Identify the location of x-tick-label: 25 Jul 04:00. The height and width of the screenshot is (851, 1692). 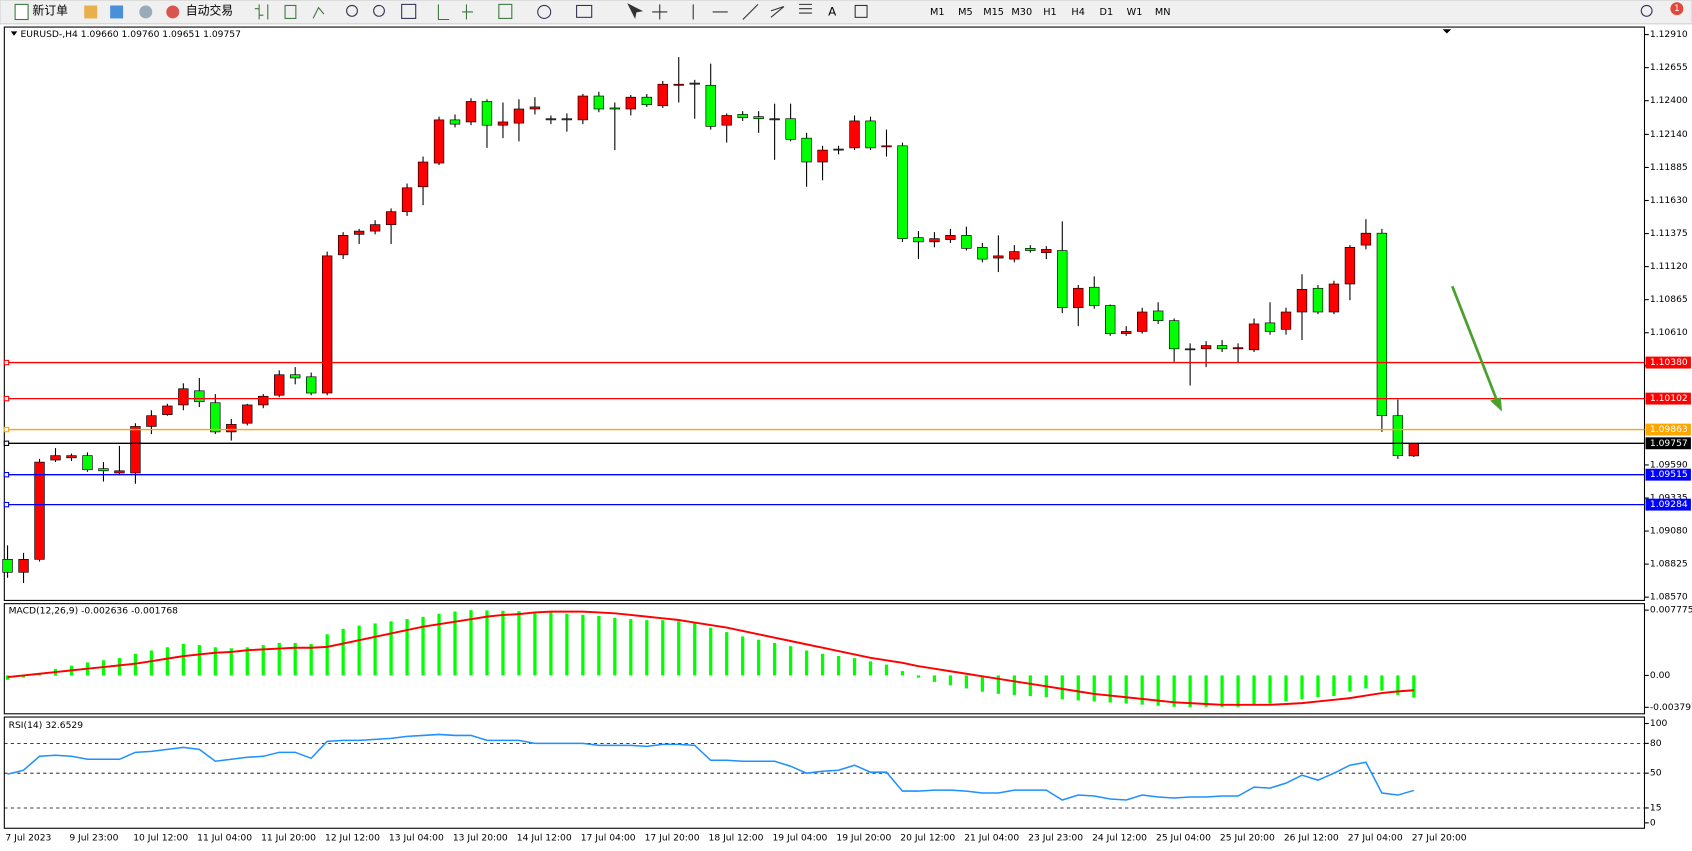
(1183, 837).